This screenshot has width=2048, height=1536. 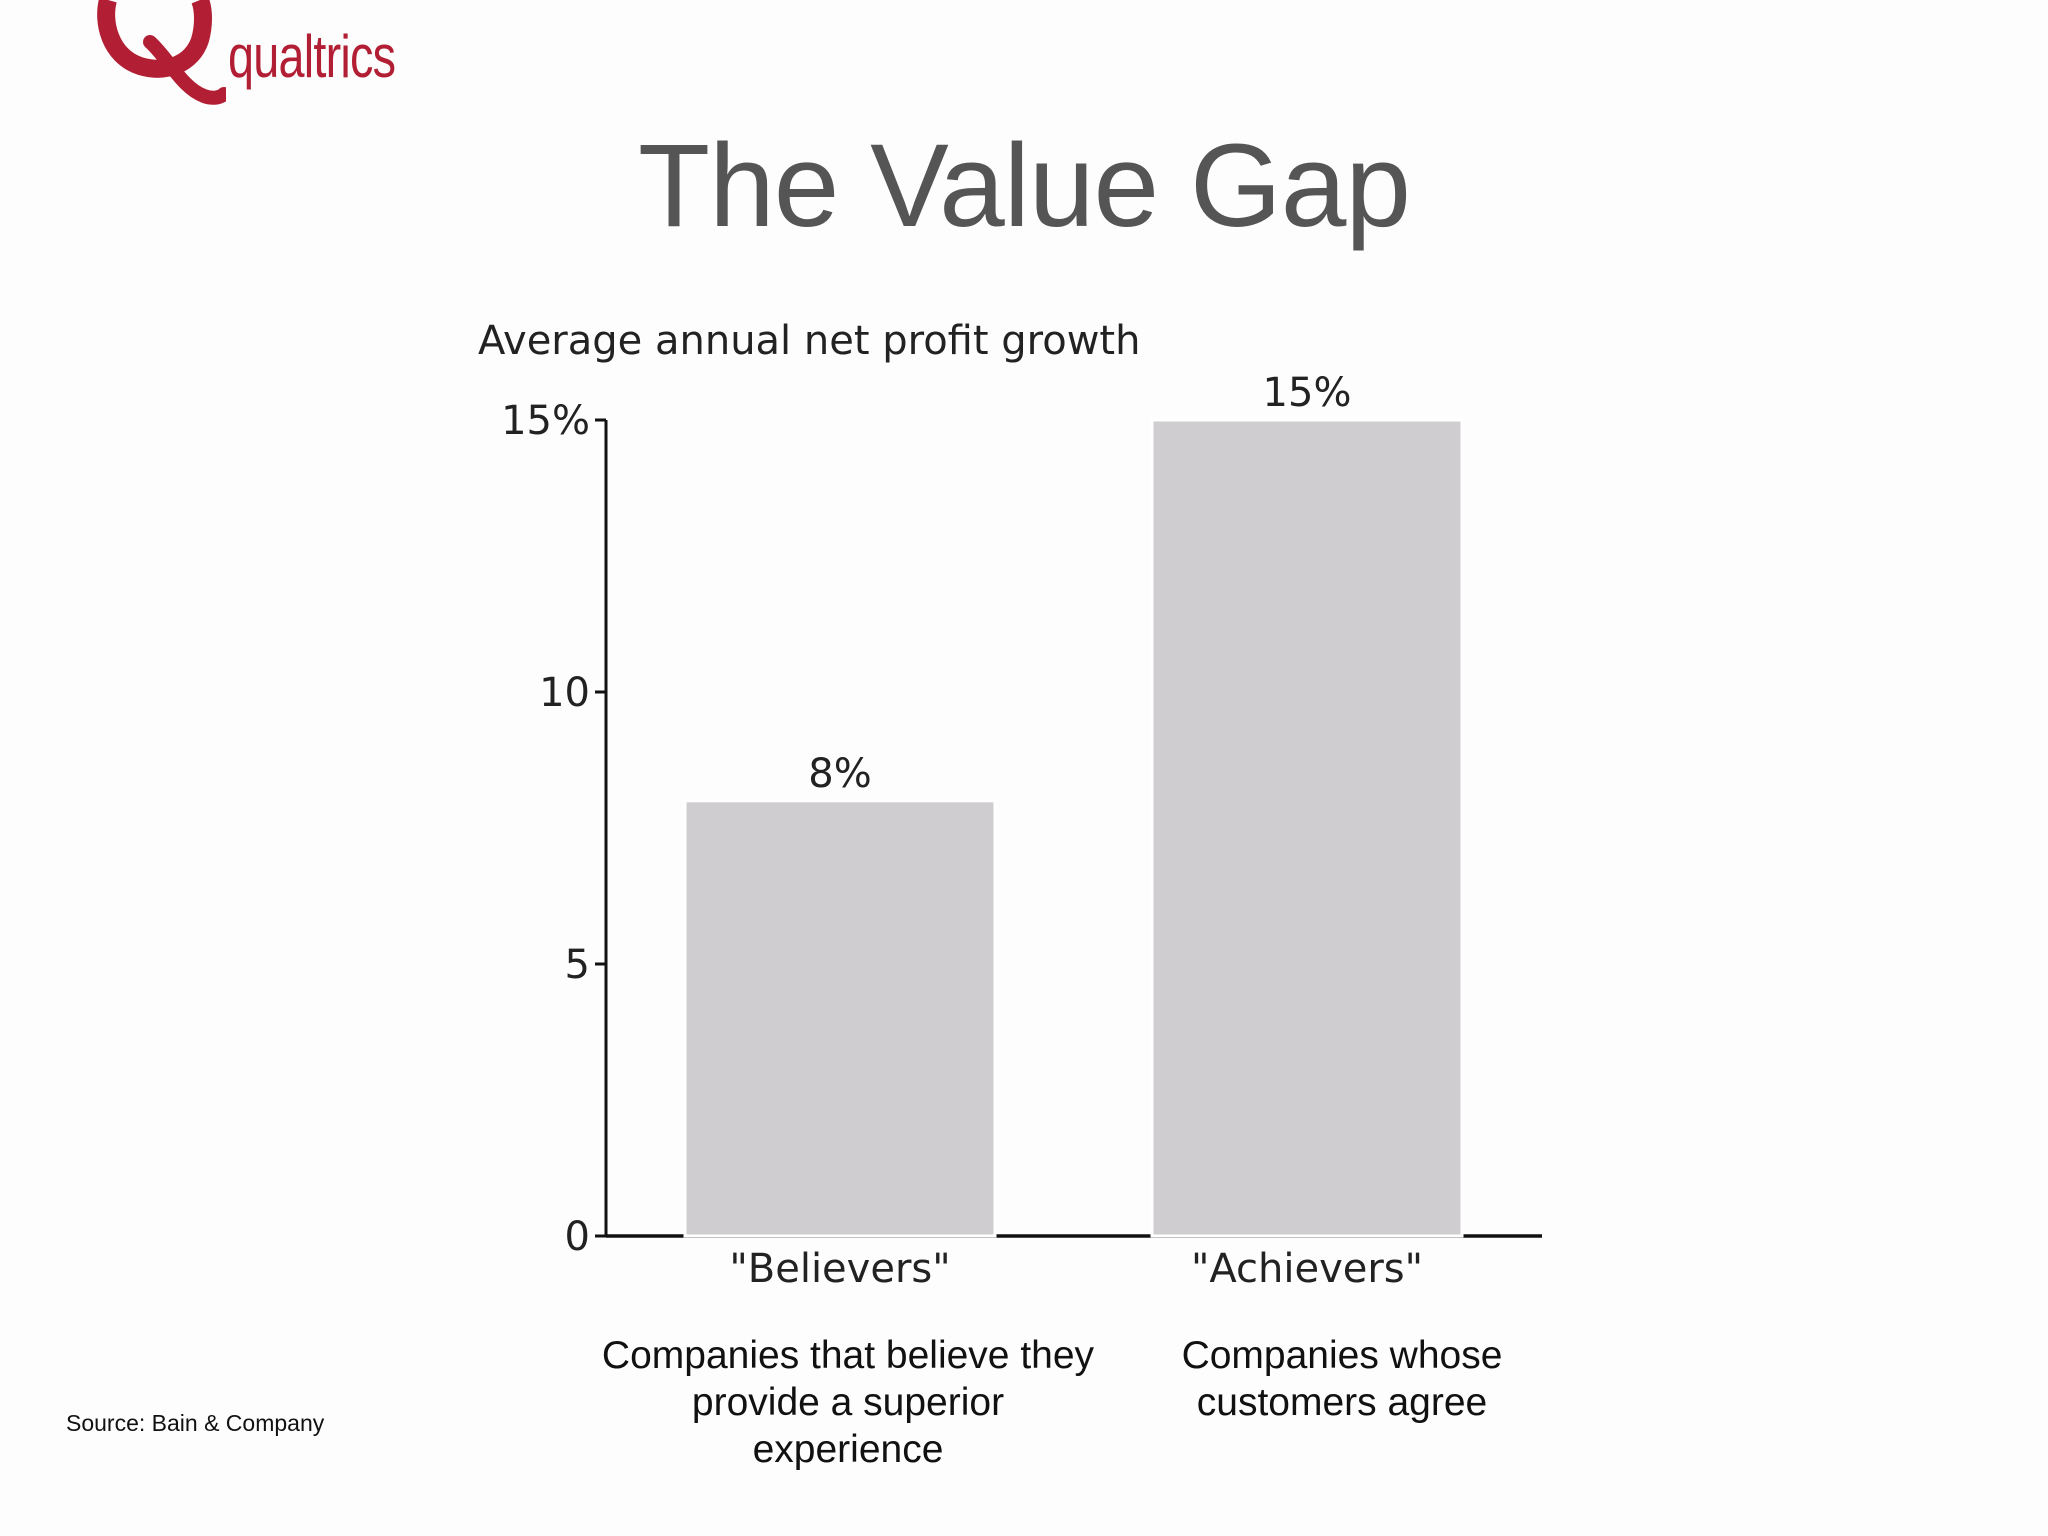 What do you see at coordinates (545, 421) in the screenshot?
I see `y-tick-label: 15%` at bounding box center [545, 421].